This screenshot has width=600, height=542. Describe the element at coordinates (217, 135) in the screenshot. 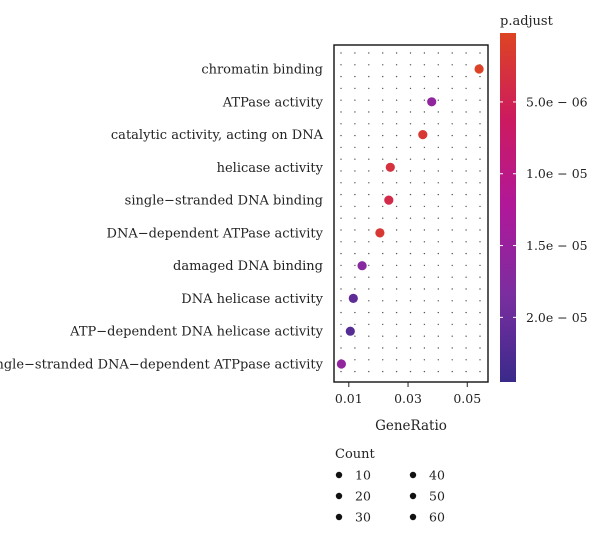

I see `category-label: catalytic activity, acting on DNA` at that location.